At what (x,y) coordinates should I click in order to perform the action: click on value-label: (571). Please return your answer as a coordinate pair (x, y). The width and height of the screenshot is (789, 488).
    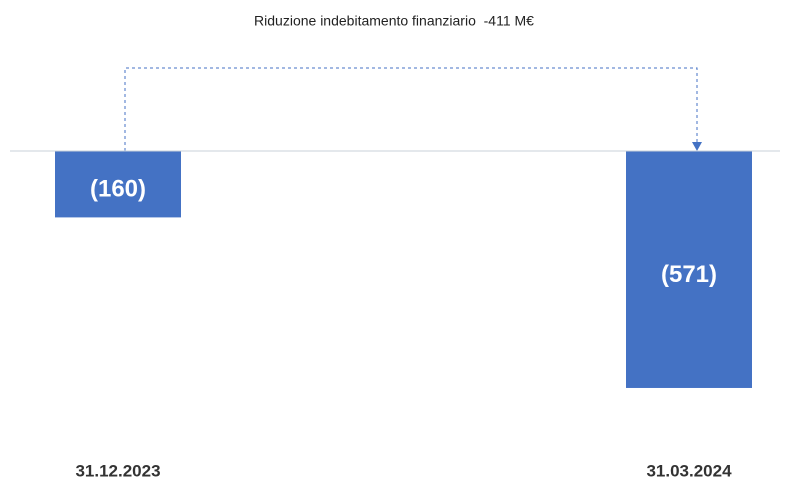
    Looking at the image, I should click on (689, 274).